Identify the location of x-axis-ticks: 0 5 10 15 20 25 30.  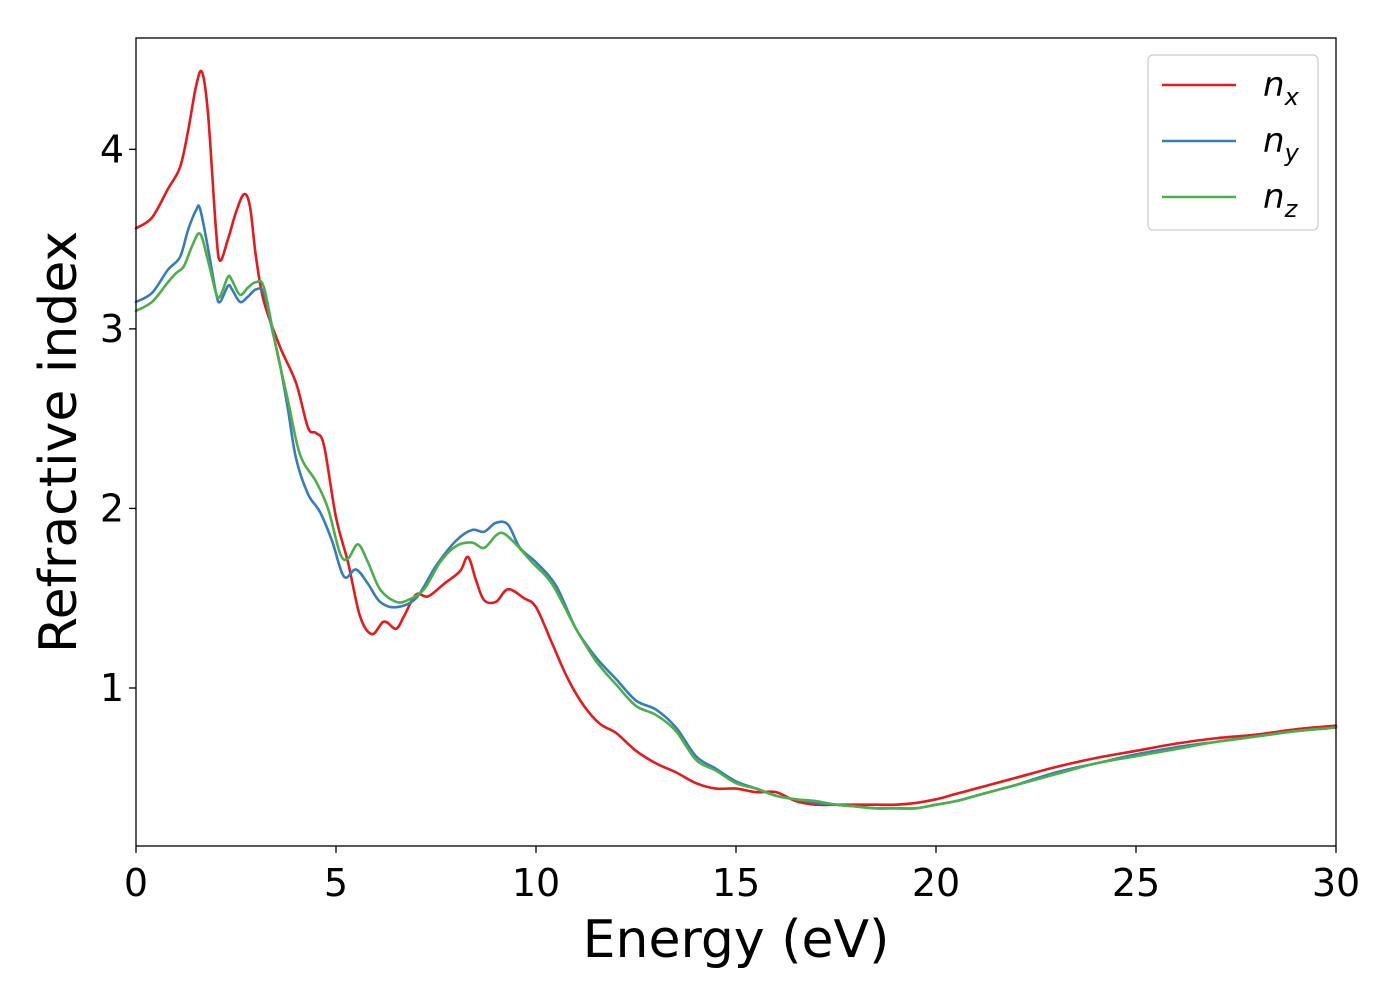
(742, 875).